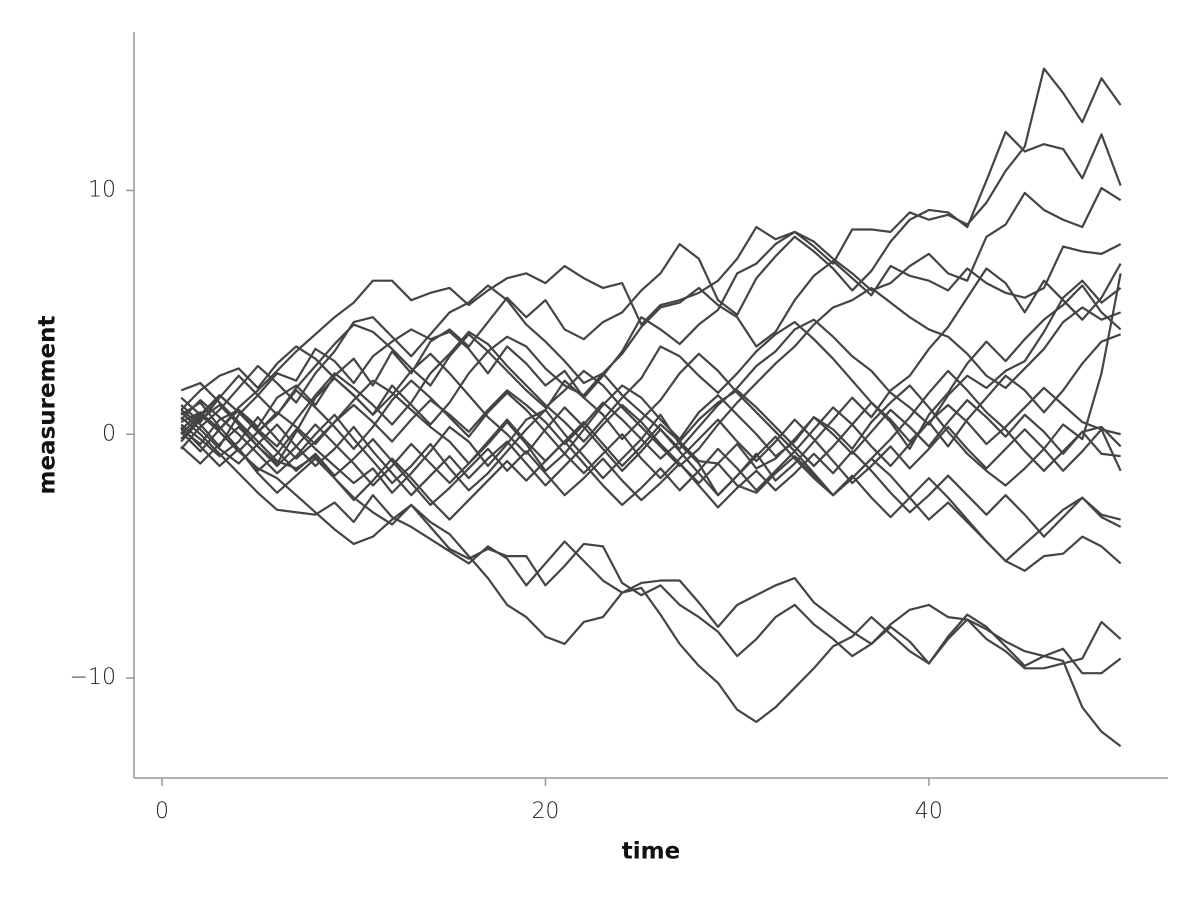  I want to click on y-tick-label: 10, so click(102, 189).